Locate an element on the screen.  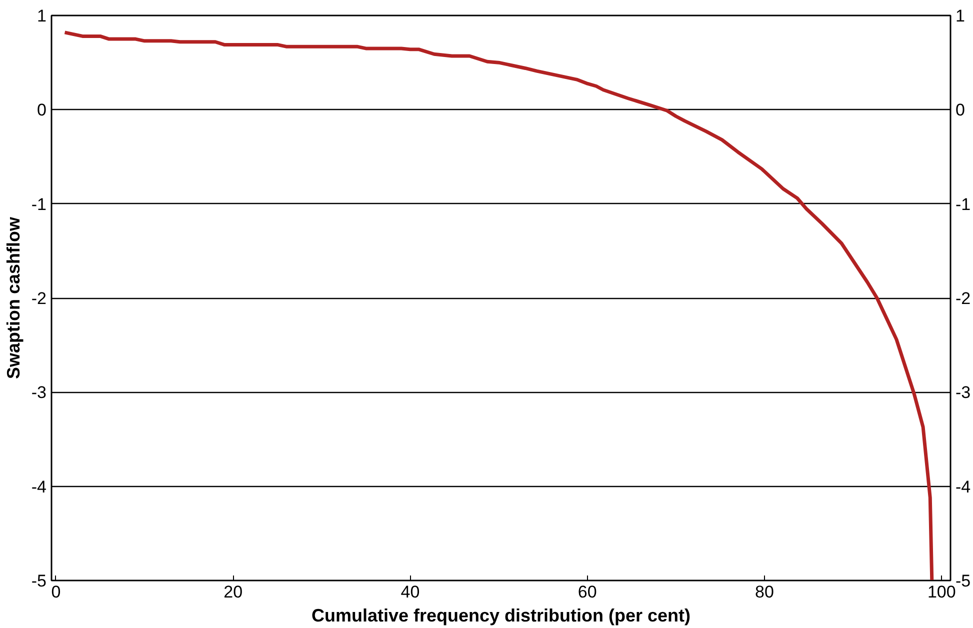
y2-tick-label: -2 is located at coordinates (963, 298).